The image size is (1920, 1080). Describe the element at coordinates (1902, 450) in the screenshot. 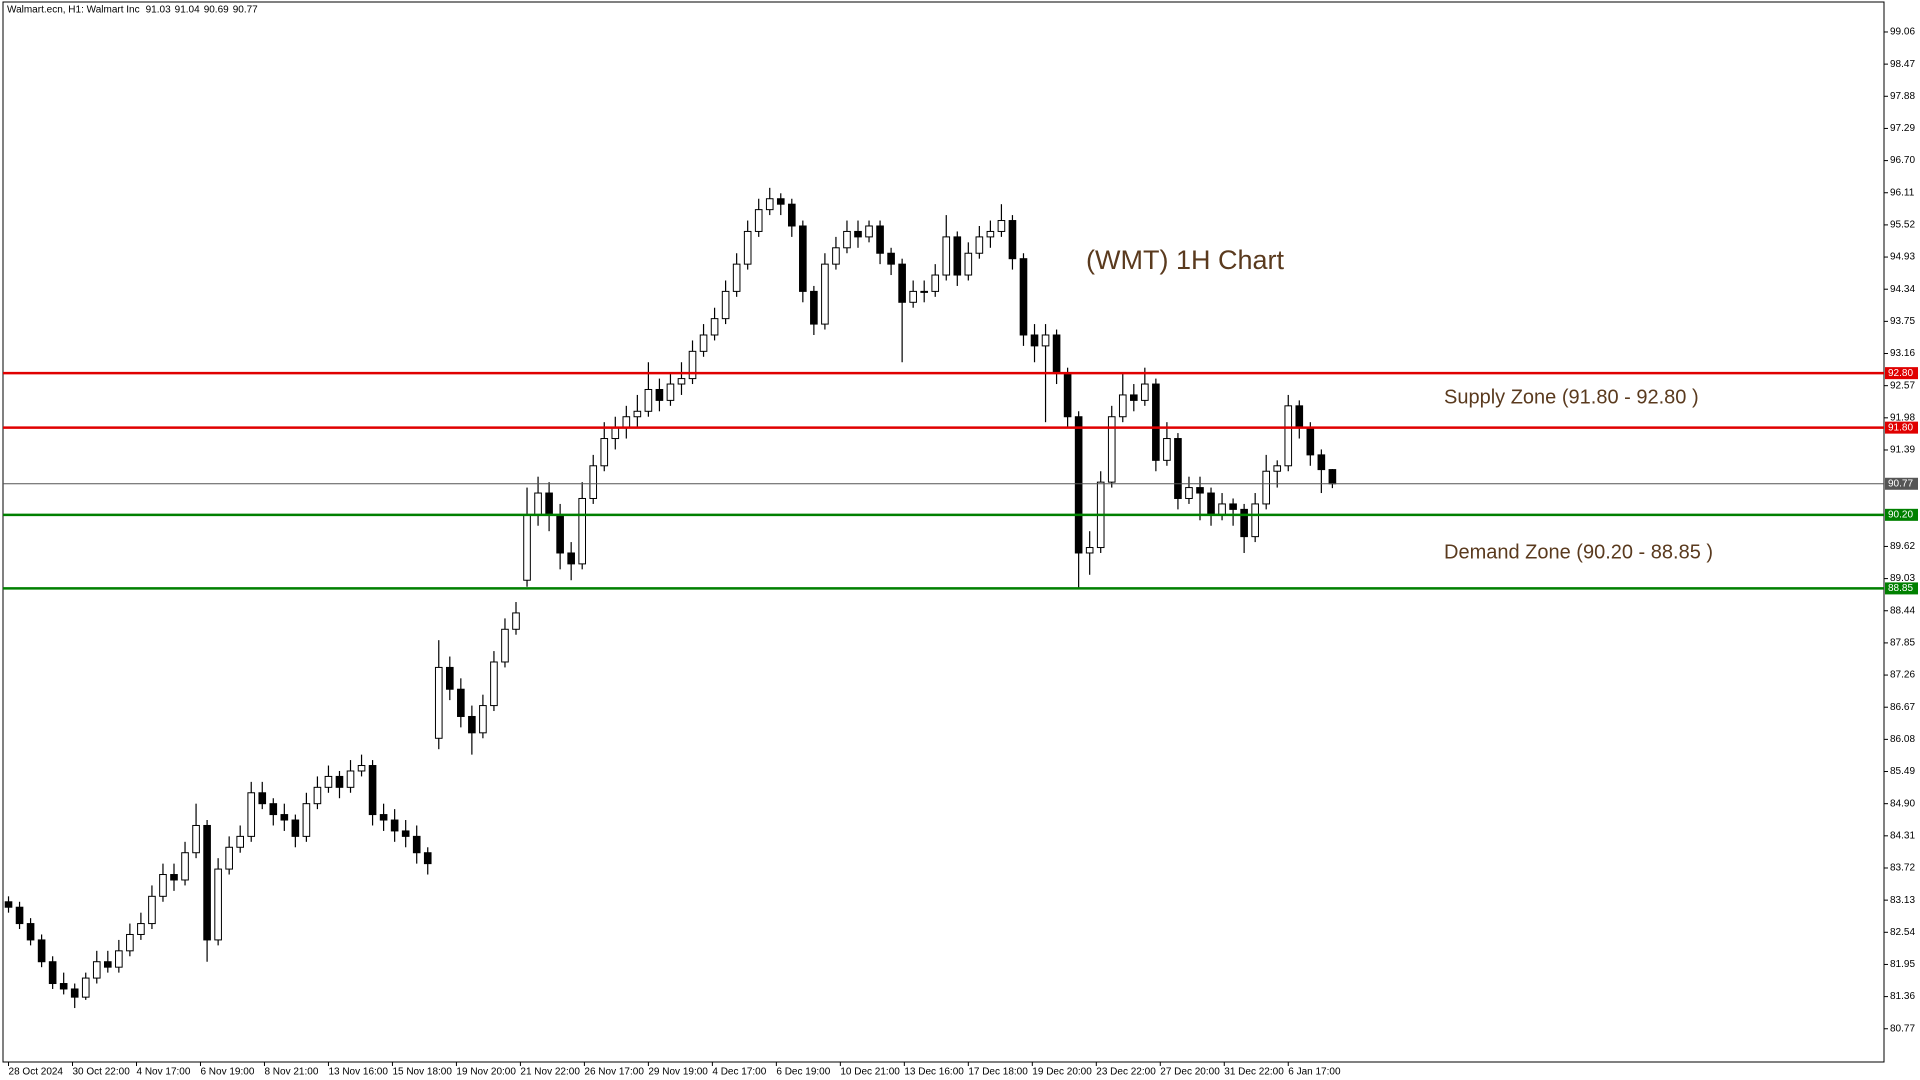

I see `y-tick-label: 91.39` at that location.